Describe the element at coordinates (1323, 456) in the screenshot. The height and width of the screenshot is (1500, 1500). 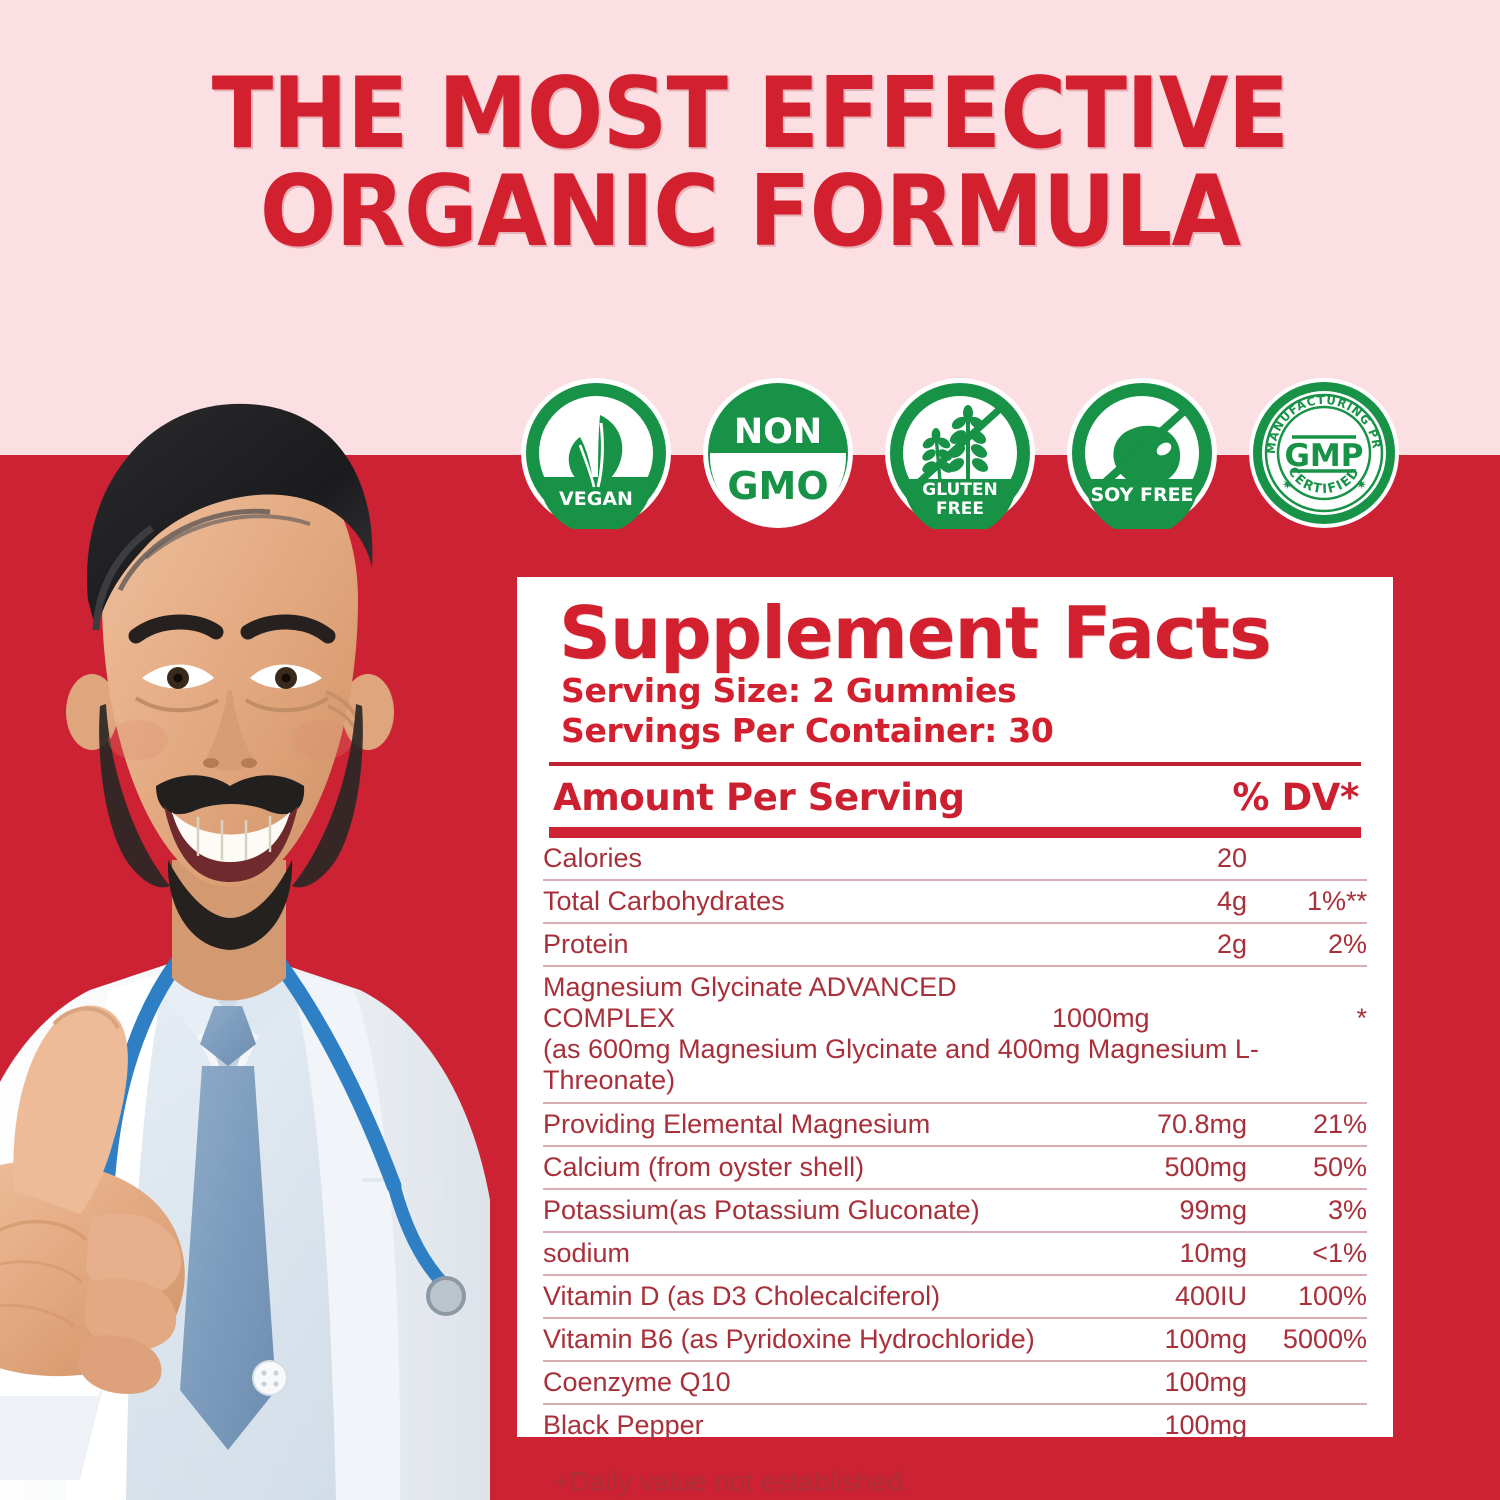
I see `badge-gmp-center: GMP` at that location.